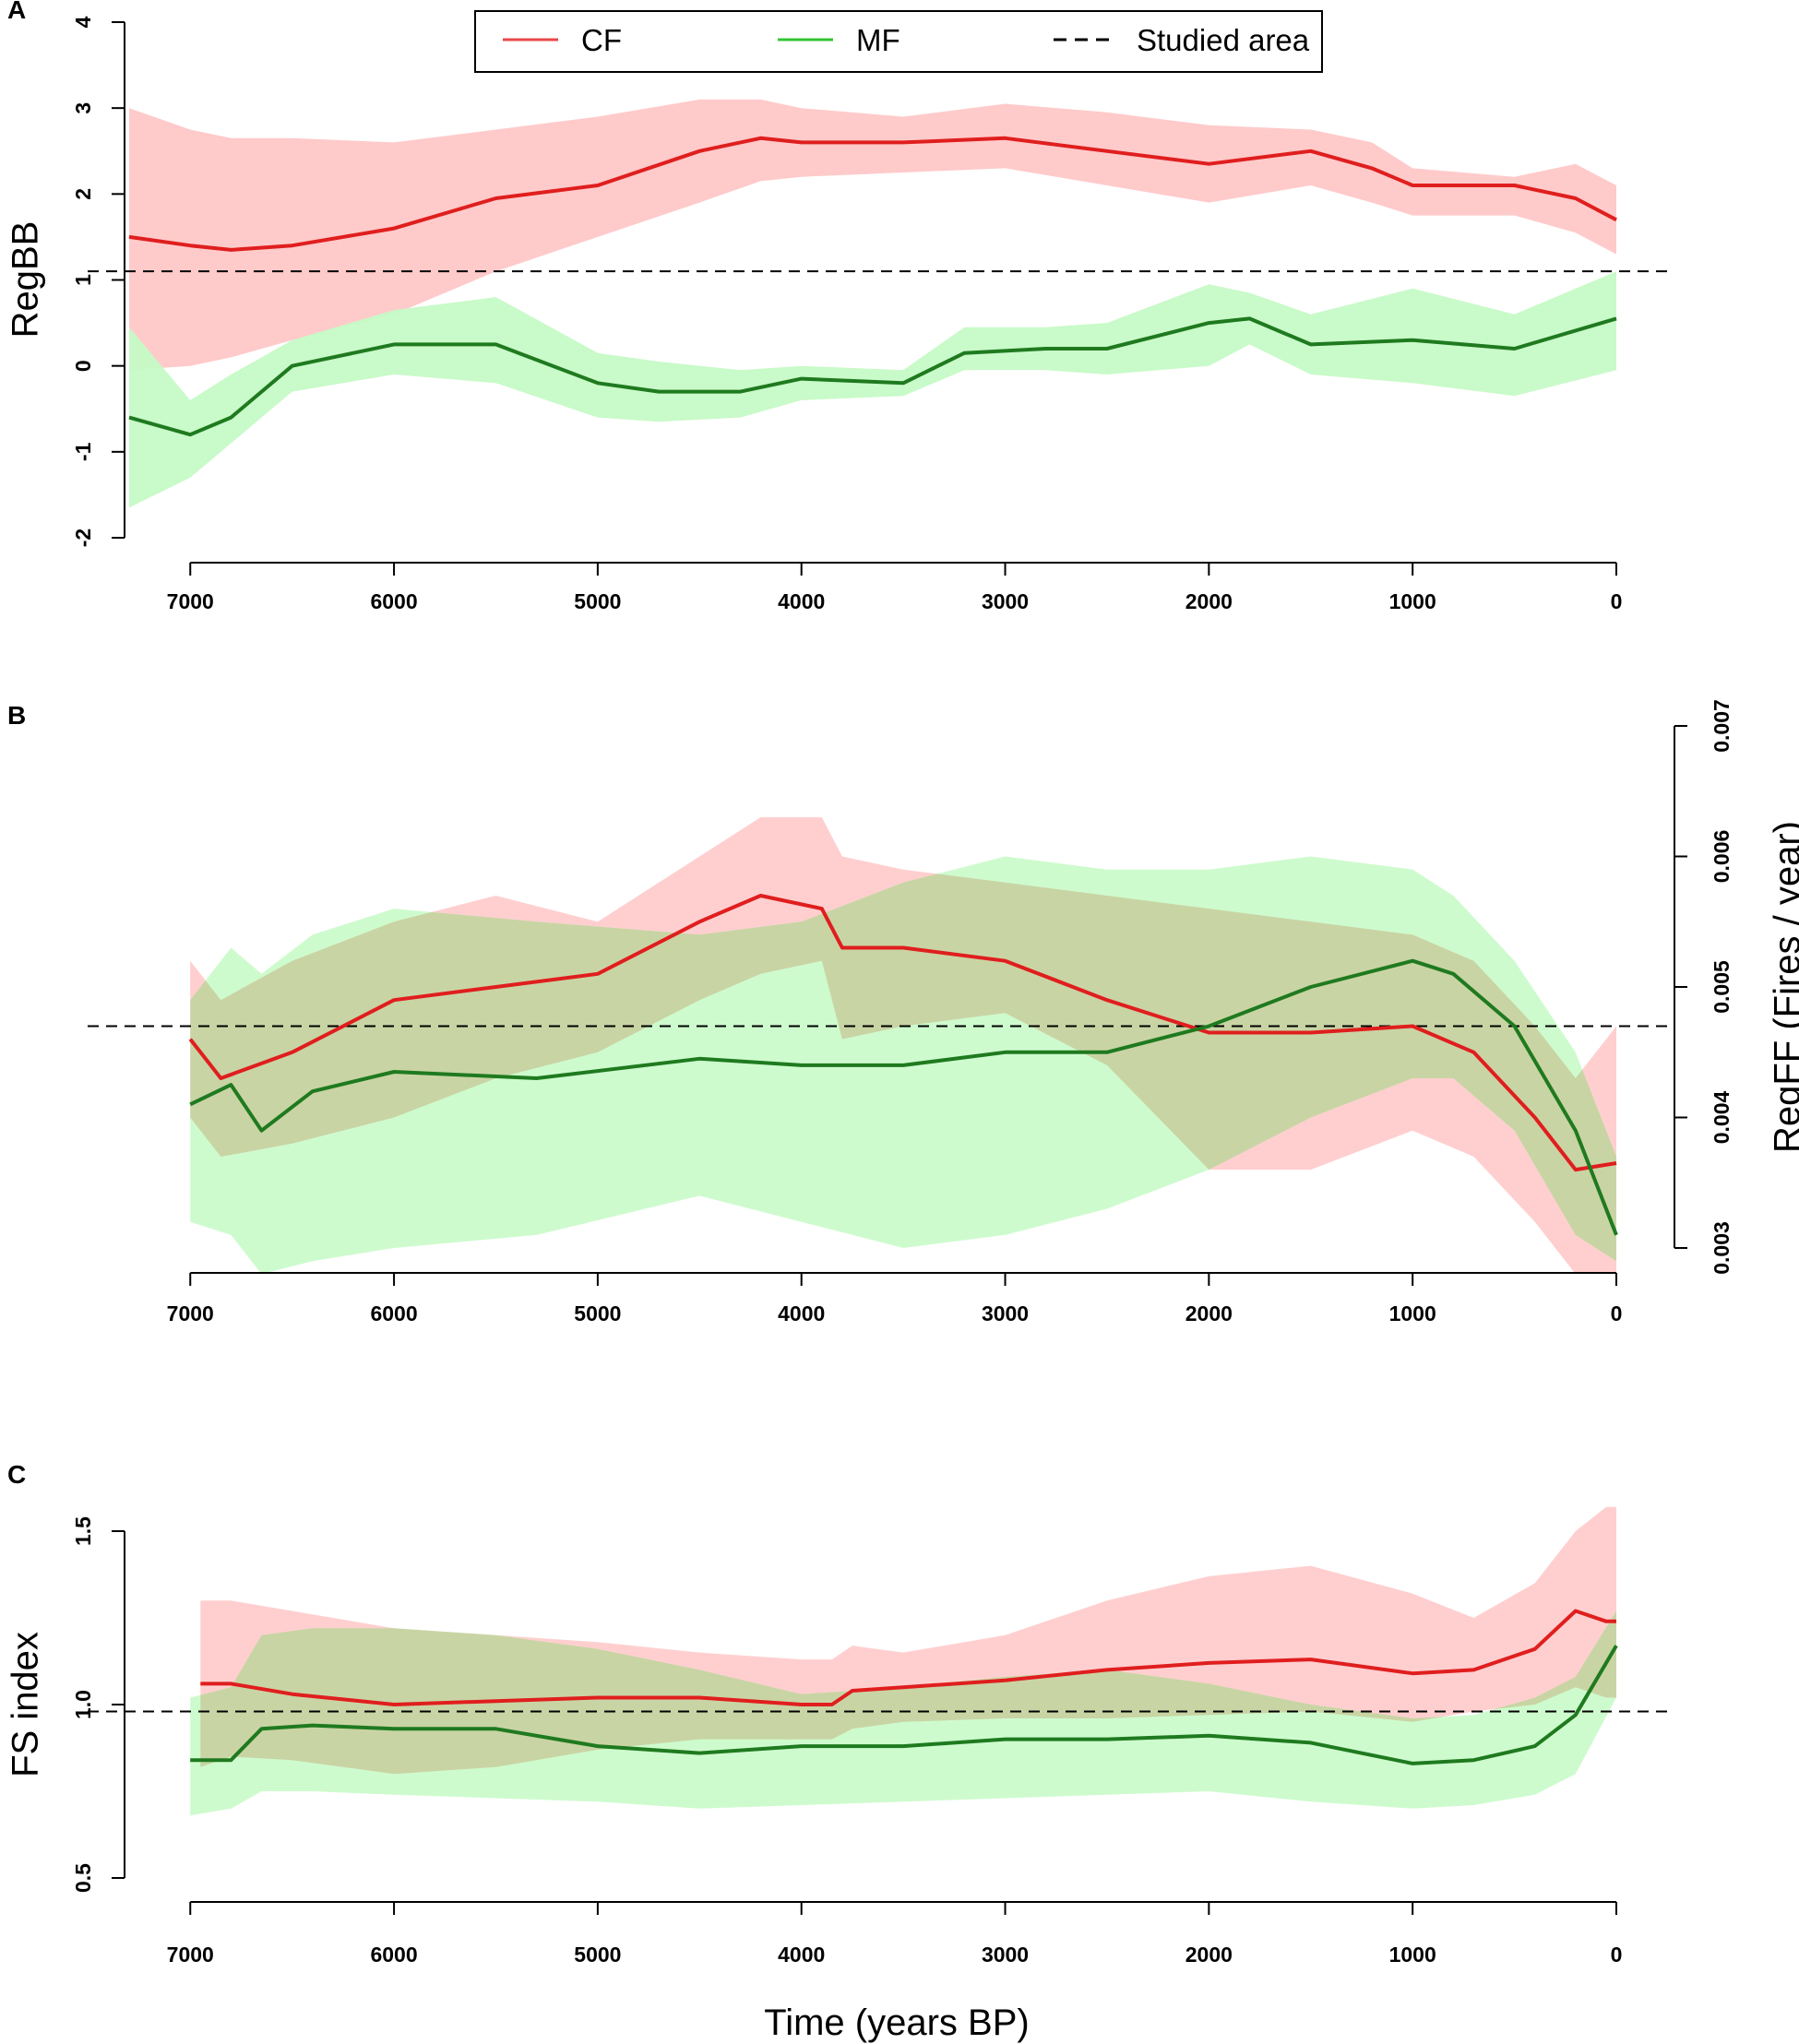  I want to click on line-cf-a, so click(872, 194).